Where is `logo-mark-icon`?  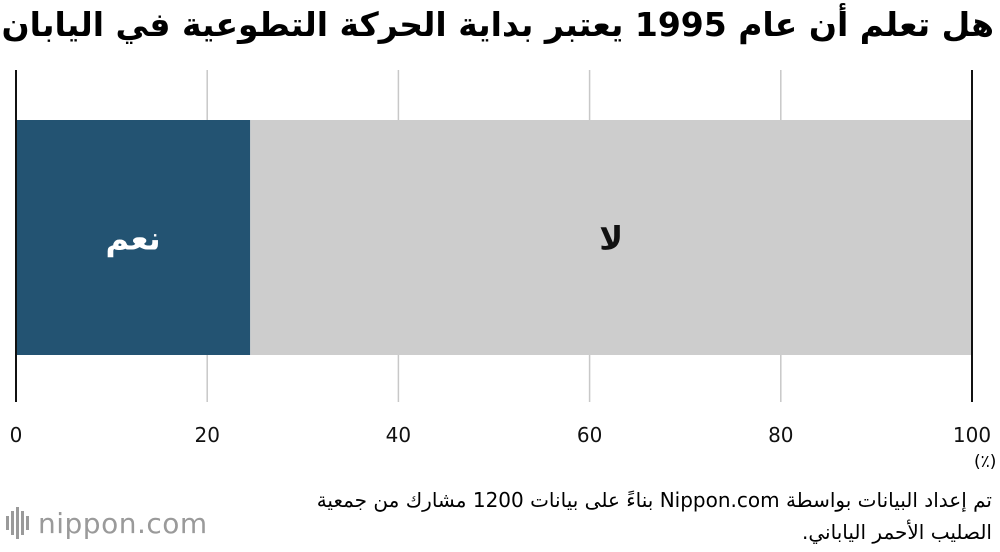
logo-mark-icon is located at coordinates (17, 523).